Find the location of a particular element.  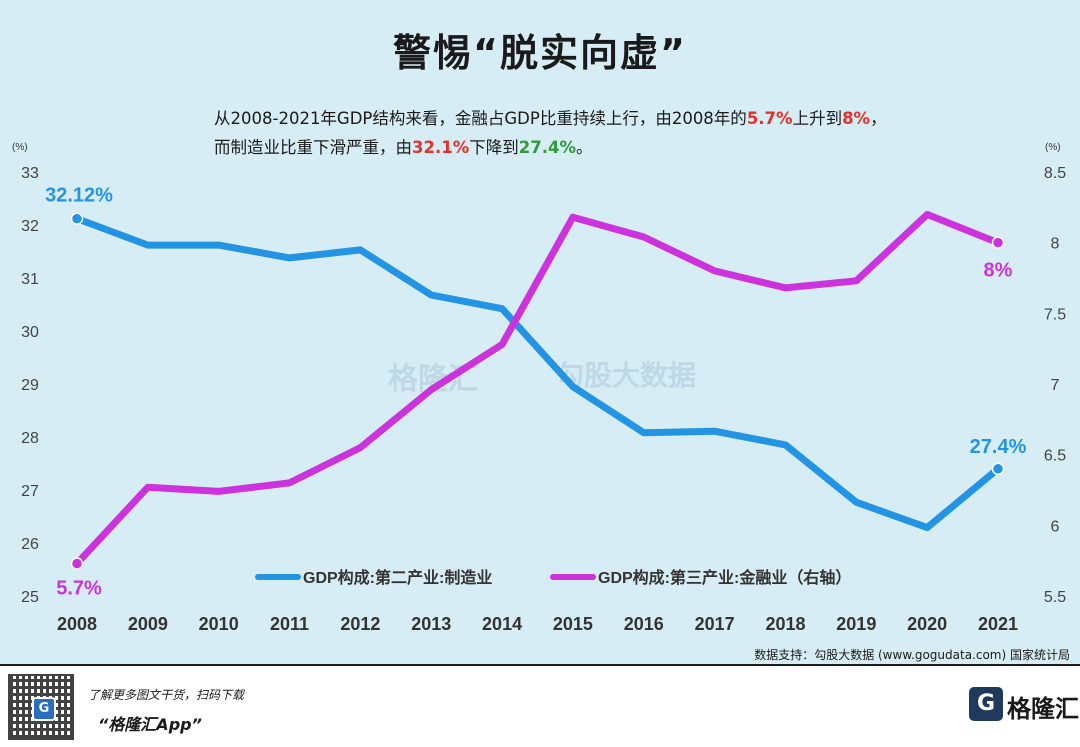

x-axis-tick: 2017 is located at coordinates (715, 624).